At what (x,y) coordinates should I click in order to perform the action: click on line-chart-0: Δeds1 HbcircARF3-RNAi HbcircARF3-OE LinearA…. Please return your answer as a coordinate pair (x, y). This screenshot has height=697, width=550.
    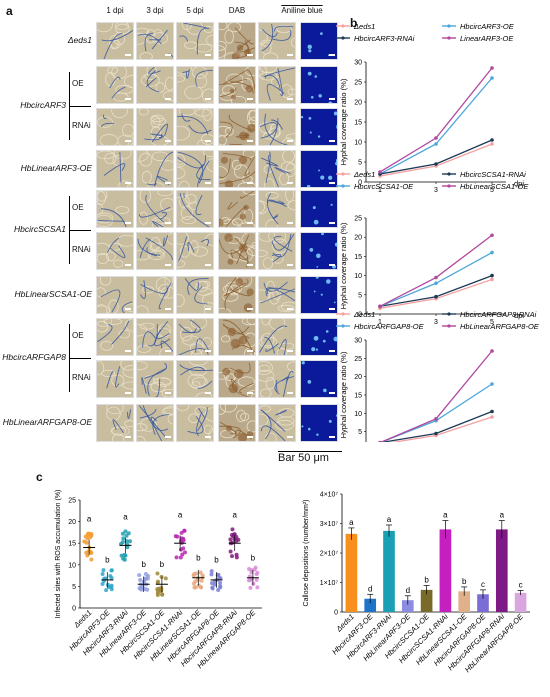
    Looking at the image, I should click on (430, 108).